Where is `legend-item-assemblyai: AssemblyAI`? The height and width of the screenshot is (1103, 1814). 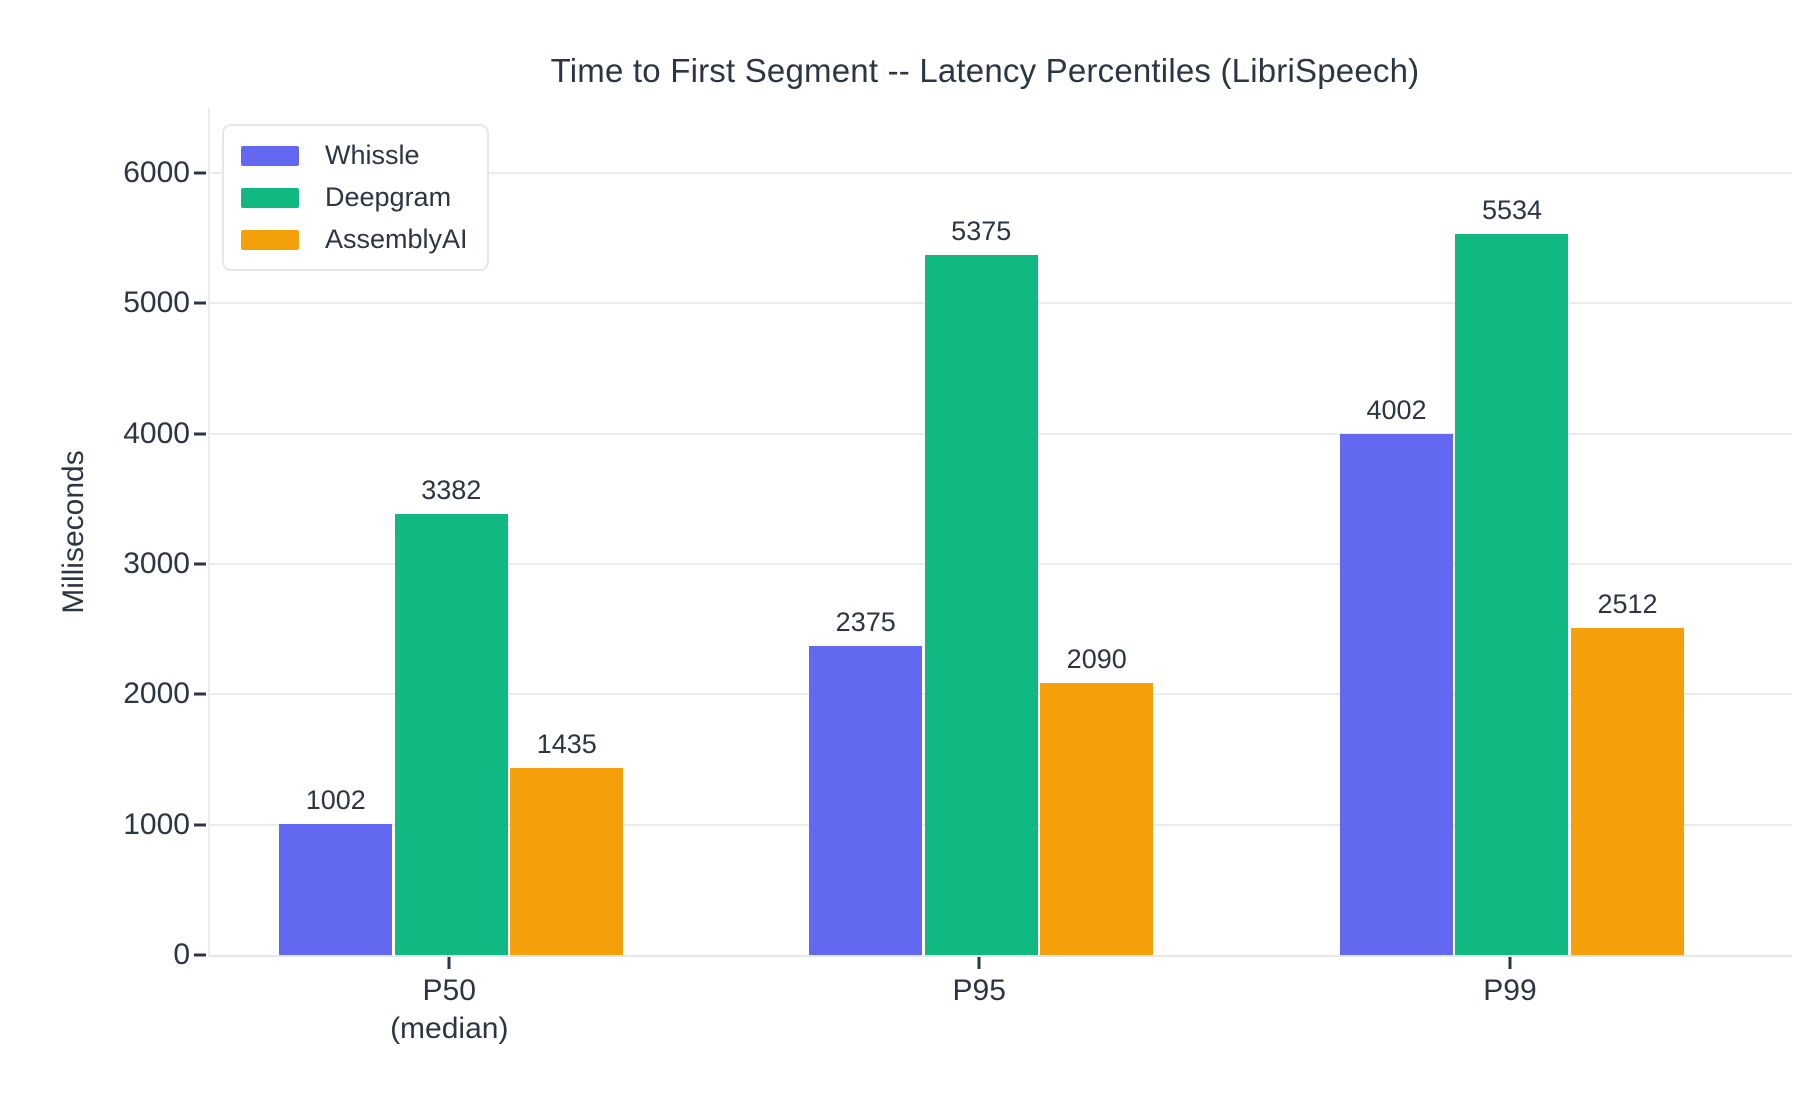
legend-item-assemblyai: AssemblyAI is located at coordinates (354, 239).